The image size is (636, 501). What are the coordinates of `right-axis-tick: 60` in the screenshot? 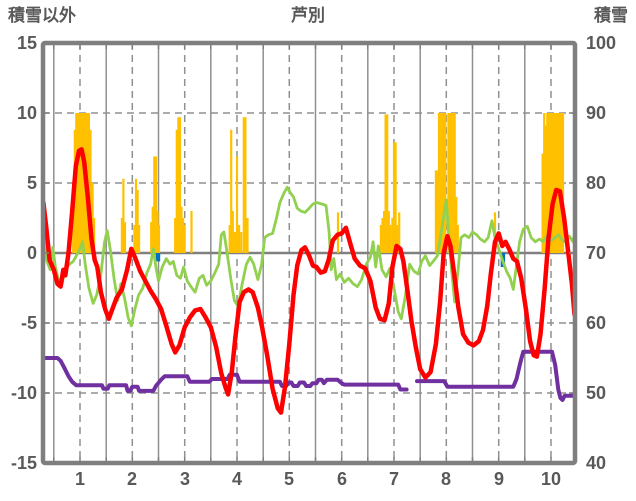 It's located at (596, 323).